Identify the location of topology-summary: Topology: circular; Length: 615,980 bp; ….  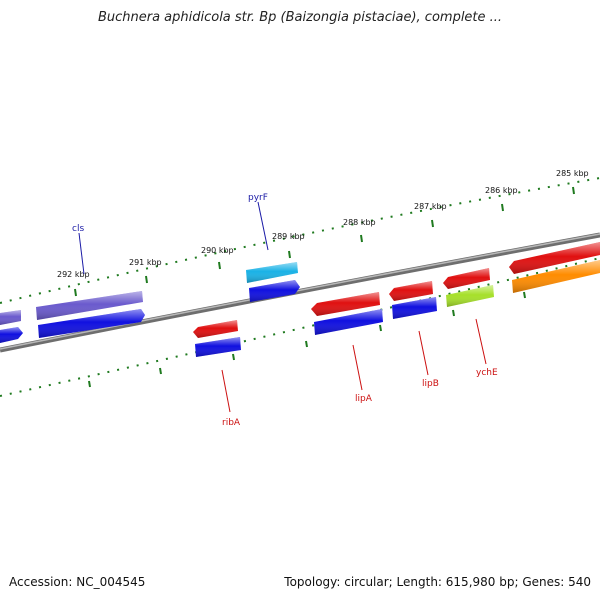
(437, 582).